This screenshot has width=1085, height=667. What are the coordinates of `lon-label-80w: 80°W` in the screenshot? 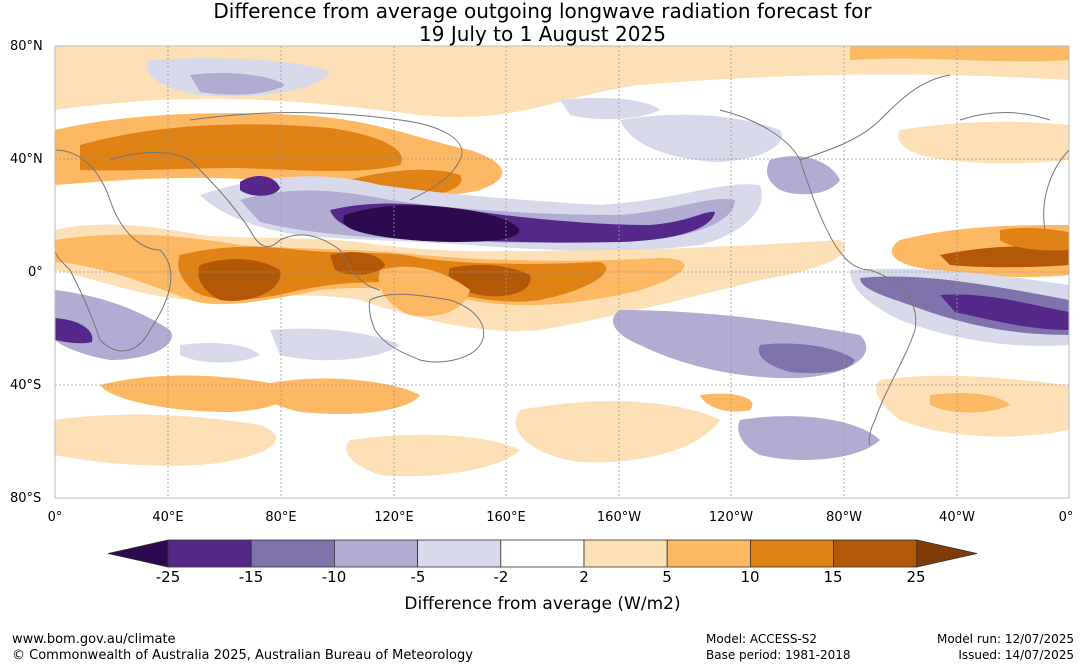 It's located at (844, 517).